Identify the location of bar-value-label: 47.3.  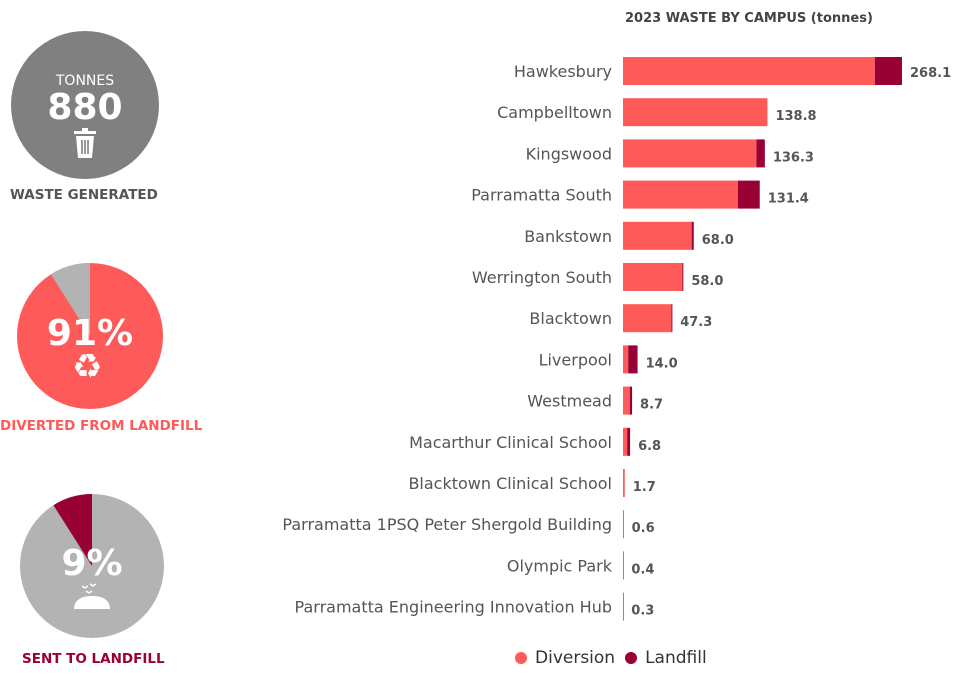
(696, 322).